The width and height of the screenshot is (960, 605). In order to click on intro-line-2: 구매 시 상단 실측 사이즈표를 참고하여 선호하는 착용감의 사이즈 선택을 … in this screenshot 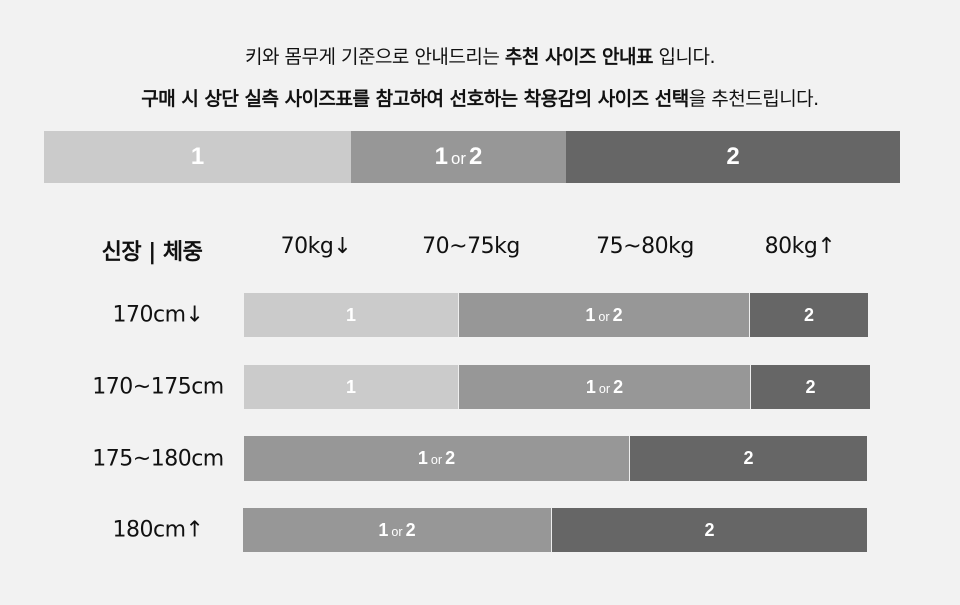, I will do `click(480, 97)`.